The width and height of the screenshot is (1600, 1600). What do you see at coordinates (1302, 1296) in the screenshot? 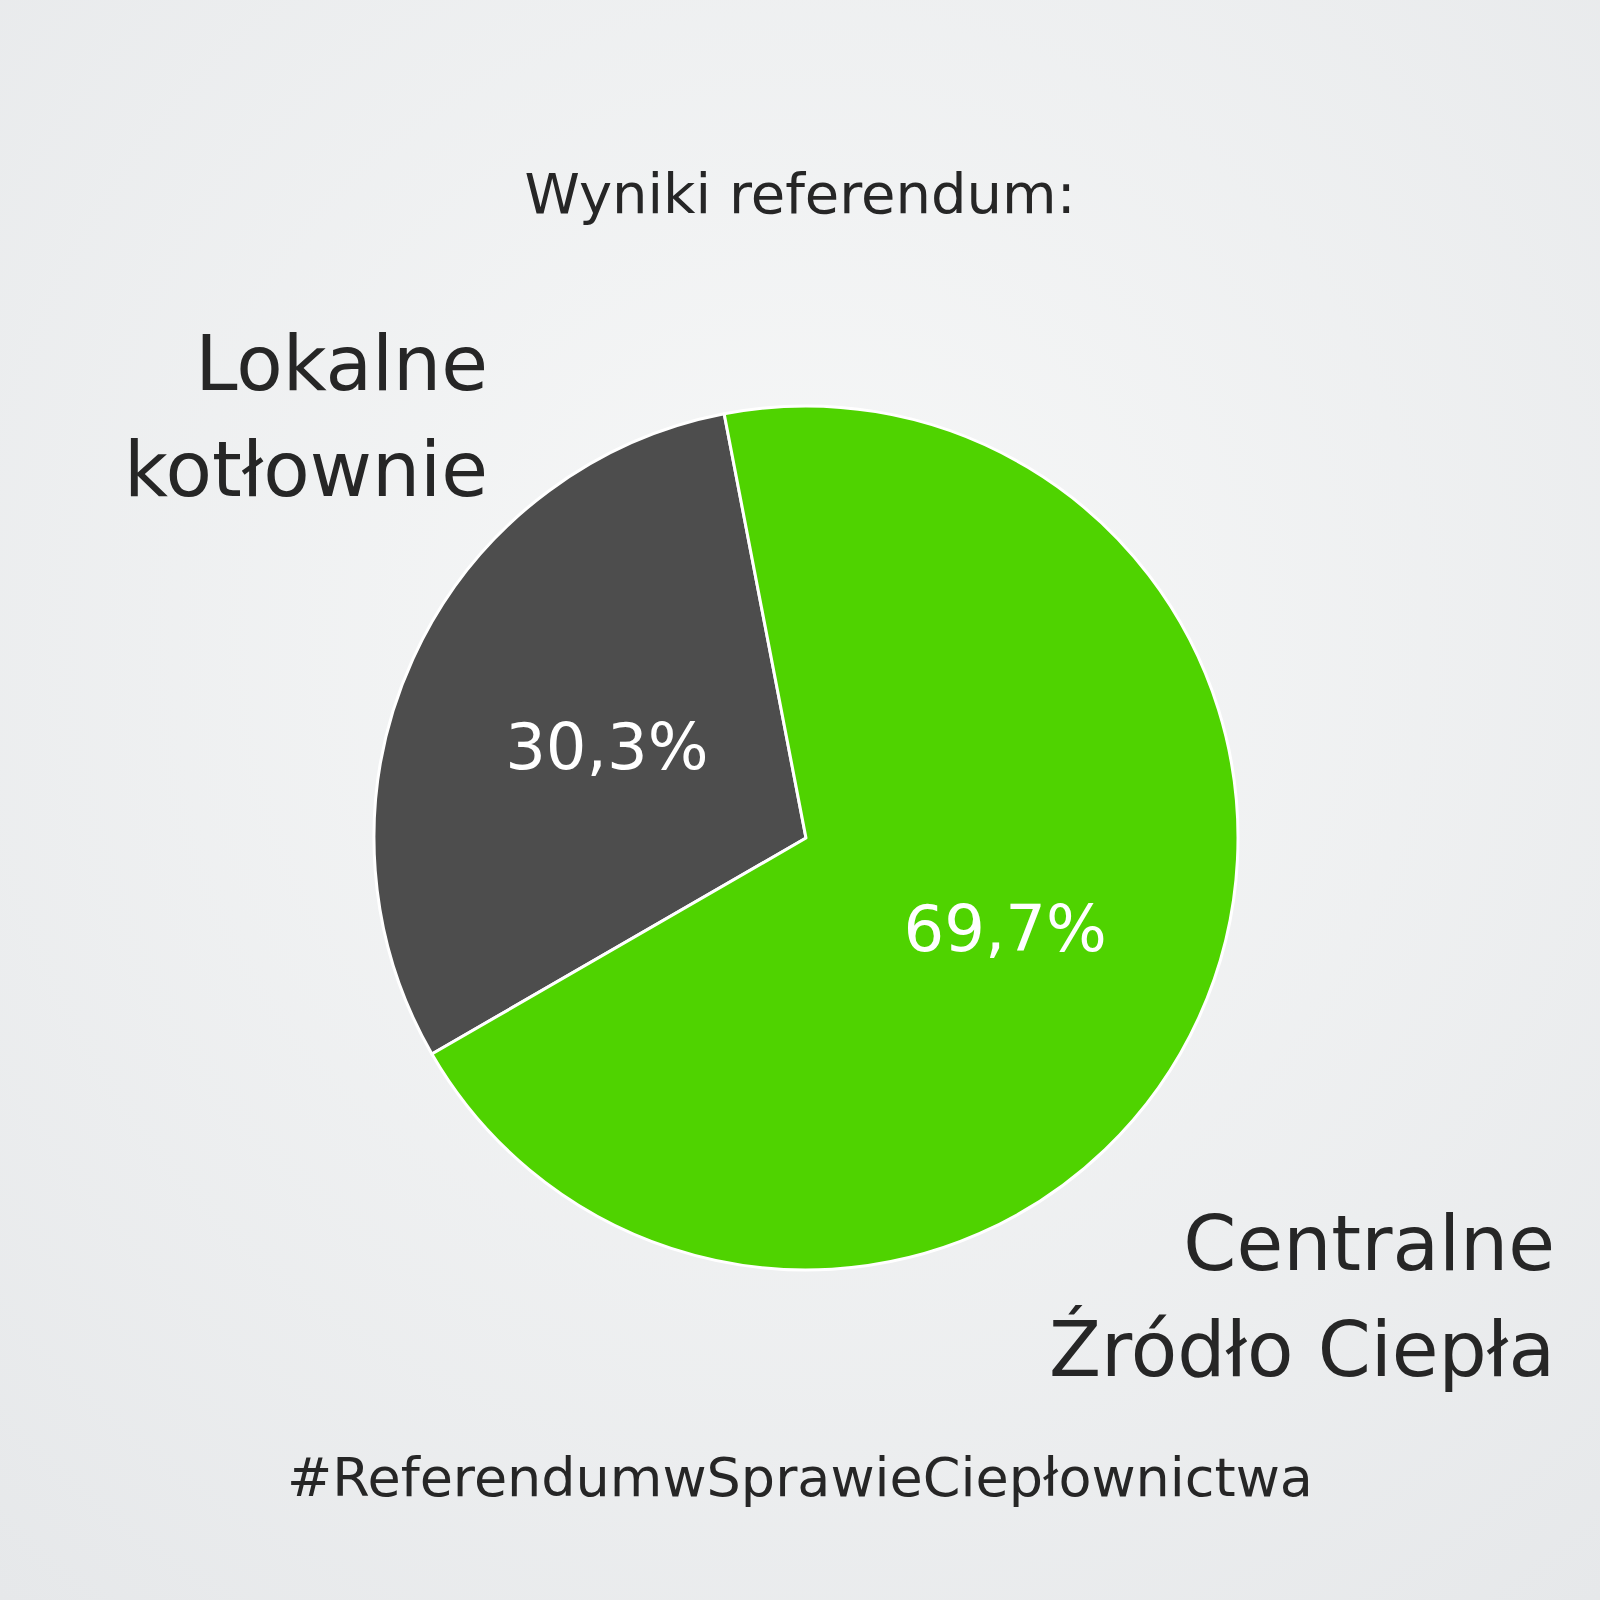
I see `slice-label: Centralne Źródło Ciepła` at bounding box center [1302, 1296].